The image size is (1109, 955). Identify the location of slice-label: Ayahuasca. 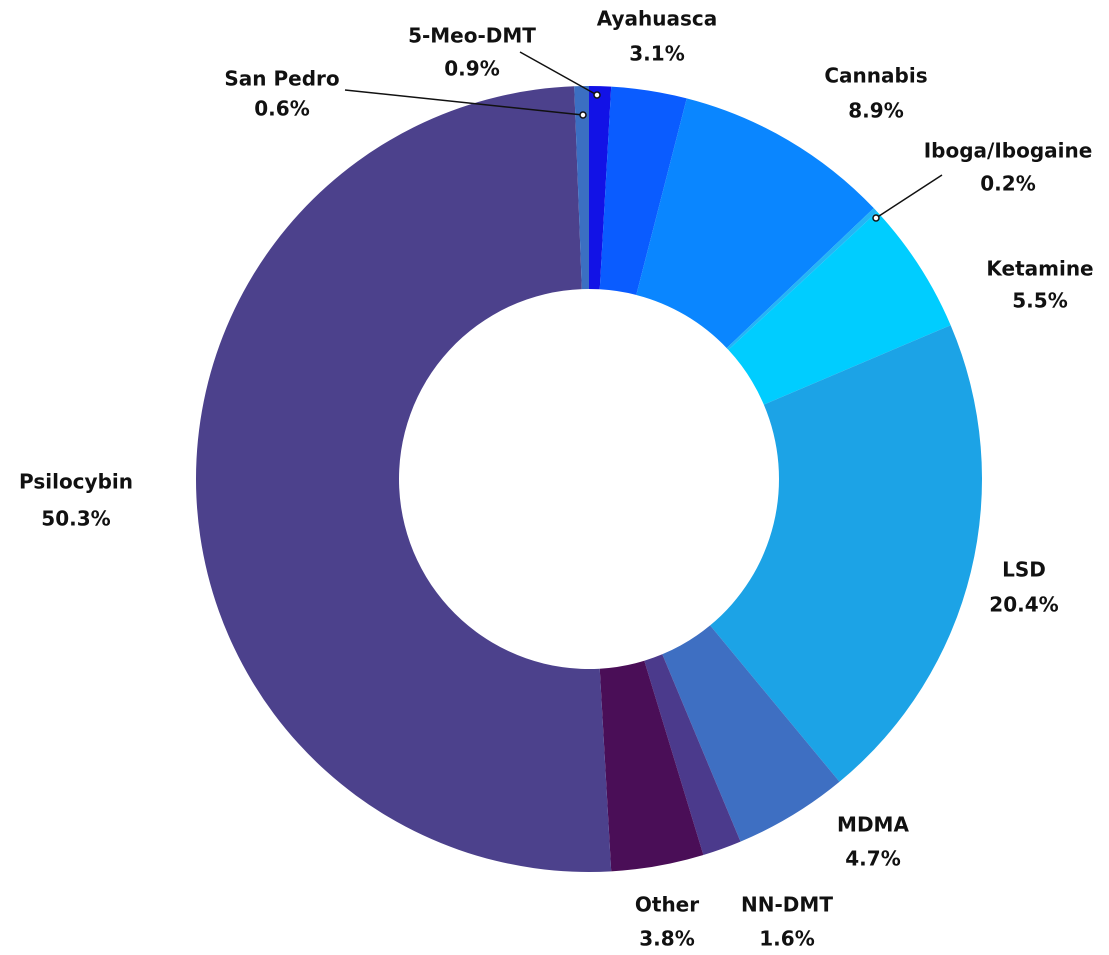
(657, 19).